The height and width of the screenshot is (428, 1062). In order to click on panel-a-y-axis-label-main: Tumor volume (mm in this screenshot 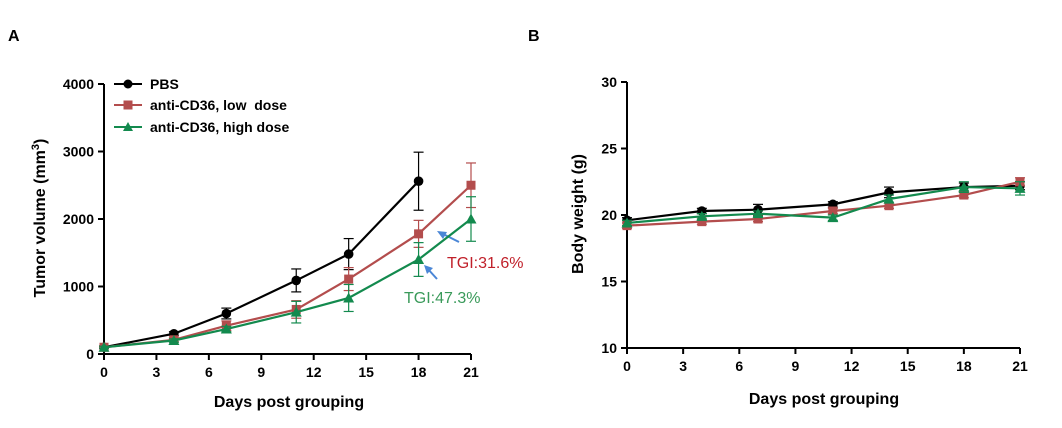, I will do `click(40, 223)`.